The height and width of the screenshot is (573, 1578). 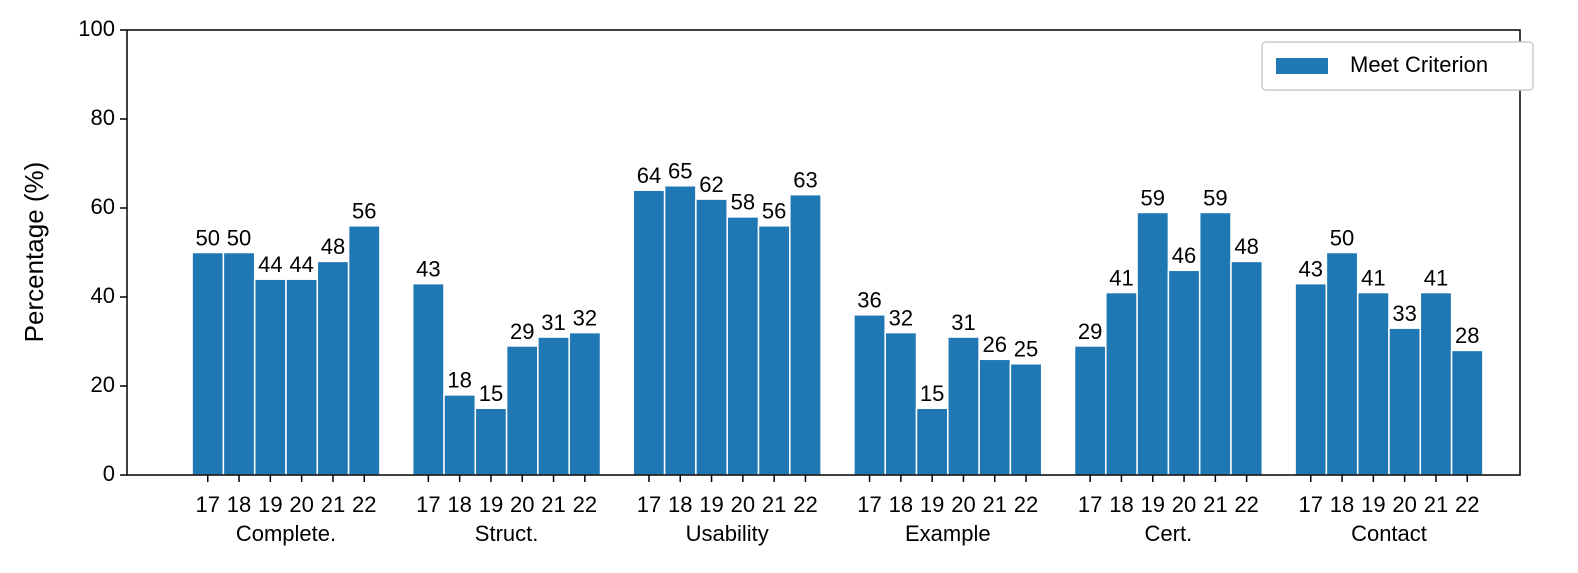 What do you see at coordinates (680, 171) in the screenshot?
I see `value-label: 65` at bounding box center [680, 171].